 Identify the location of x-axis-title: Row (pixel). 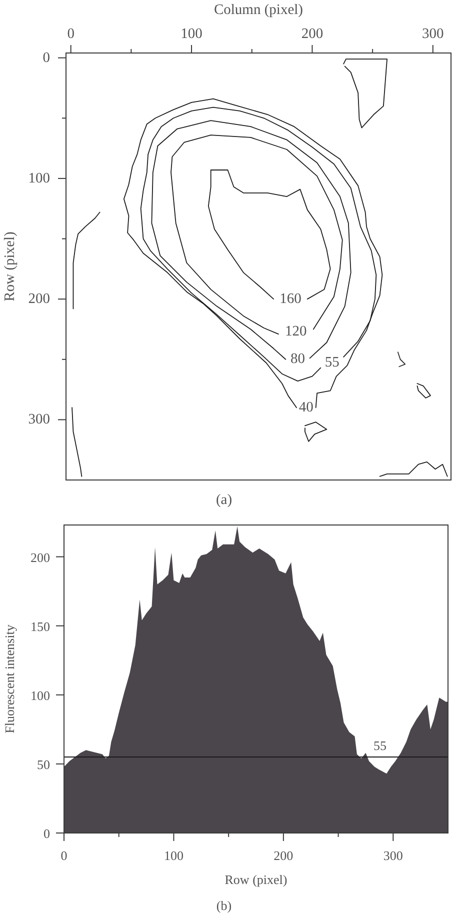
(256, 879).